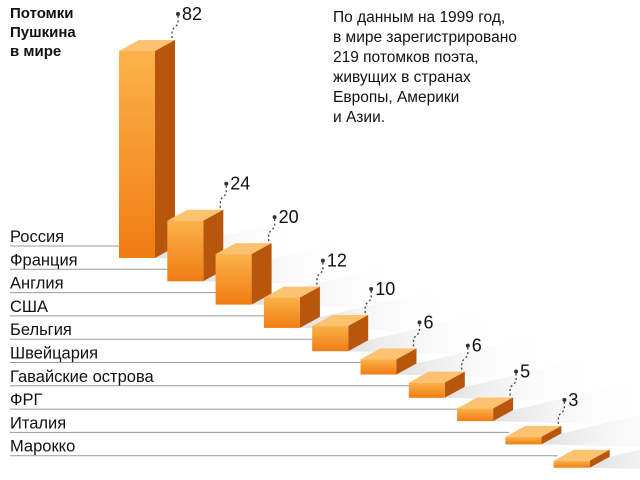  Describe the element at coordinates (385, 289) in the screenshot. I see `value-label: 10` at that location.